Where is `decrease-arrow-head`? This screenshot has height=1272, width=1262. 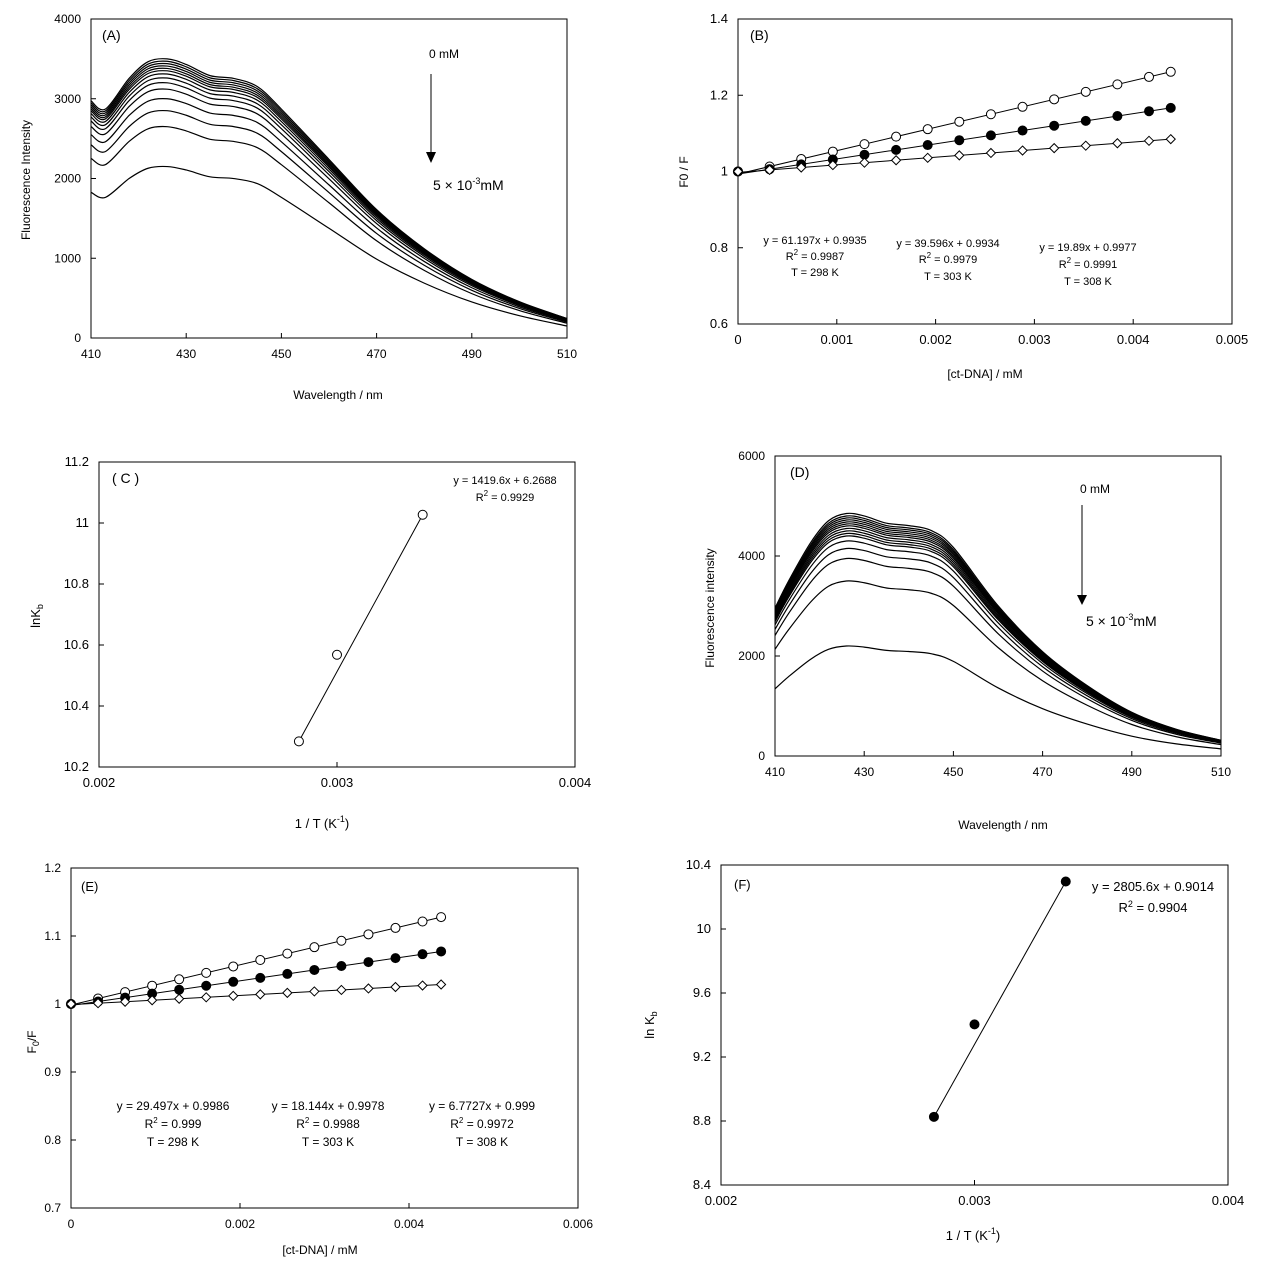
decrease-arrow-head is located at coordinates (1082, 600).